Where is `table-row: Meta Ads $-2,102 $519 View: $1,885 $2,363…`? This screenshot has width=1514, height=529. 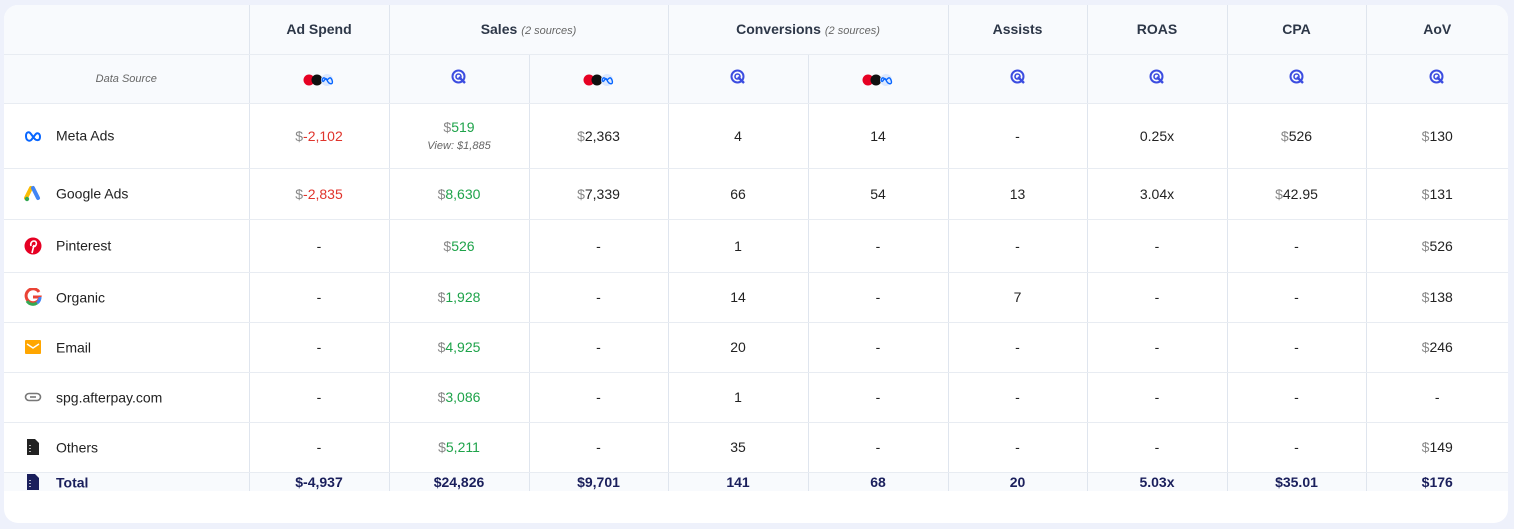 table-row: Meta Ads $-2,102 $519 View: $1,885 $2,363… is located at coordinates (756, 136).